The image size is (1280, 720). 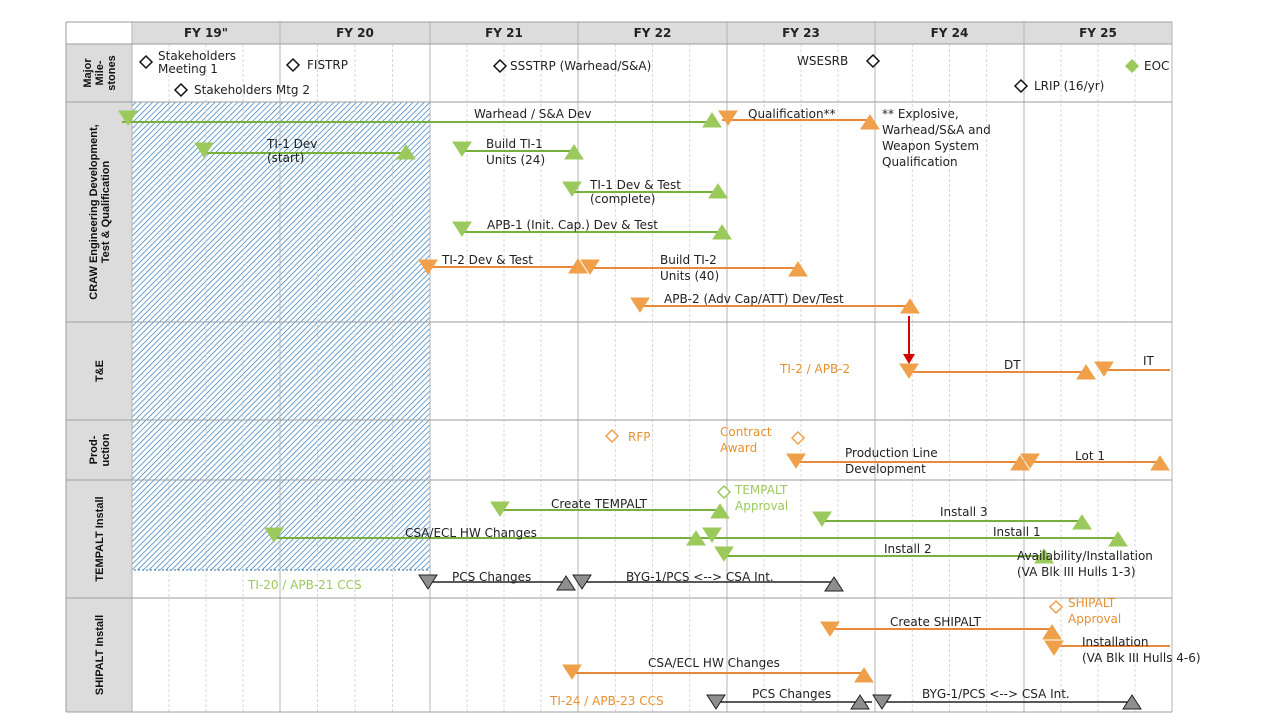 What do you see at coordinates (100, 655) in the screenshot?
I see `lane-label-shipalt: SHIPALT Install` at bounding box center [100, 655].